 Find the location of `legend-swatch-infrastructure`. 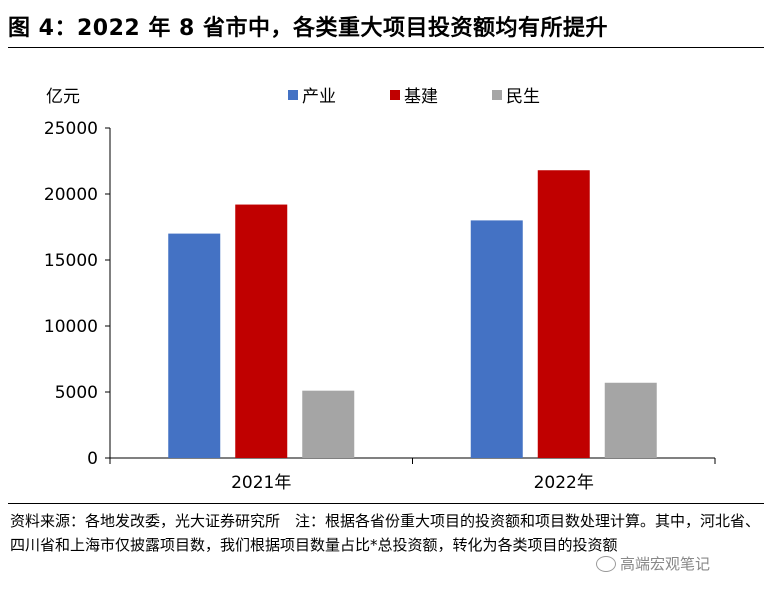

legend-swatch-infrastructure is located at coordinates (395, 94).